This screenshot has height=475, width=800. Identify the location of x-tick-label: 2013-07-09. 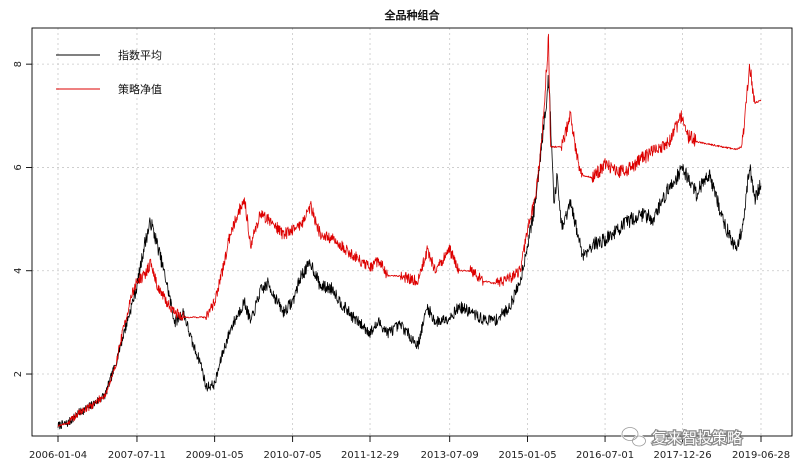
(450, 455).